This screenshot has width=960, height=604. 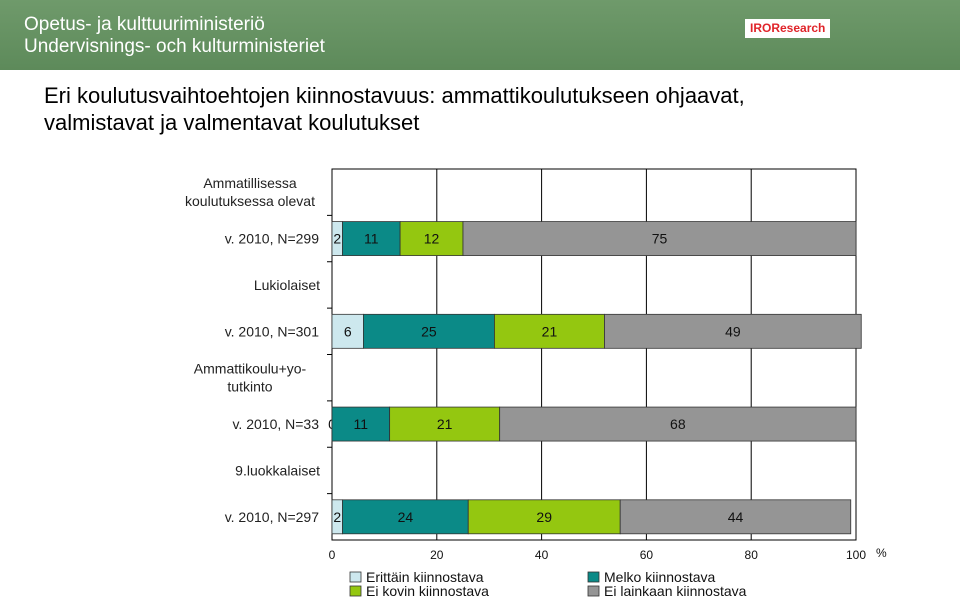 What do you see at coordinates (174, 46) in the screenshot?
I see `ministry-name-swedish: Undervisnings- och kulturministeriet` at bounding box center [174, 46].